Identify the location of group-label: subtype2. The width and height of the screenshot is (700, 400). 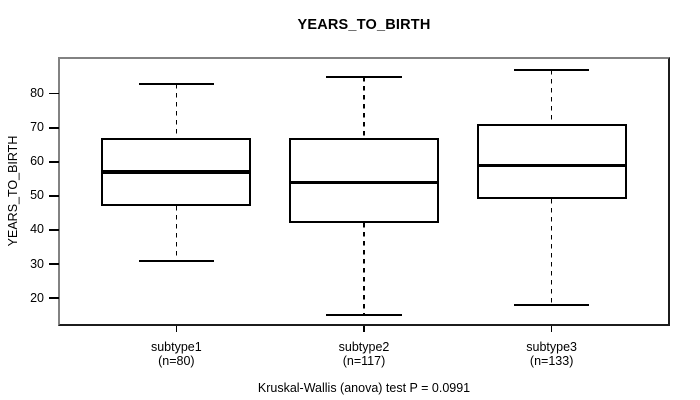
(364, 347).